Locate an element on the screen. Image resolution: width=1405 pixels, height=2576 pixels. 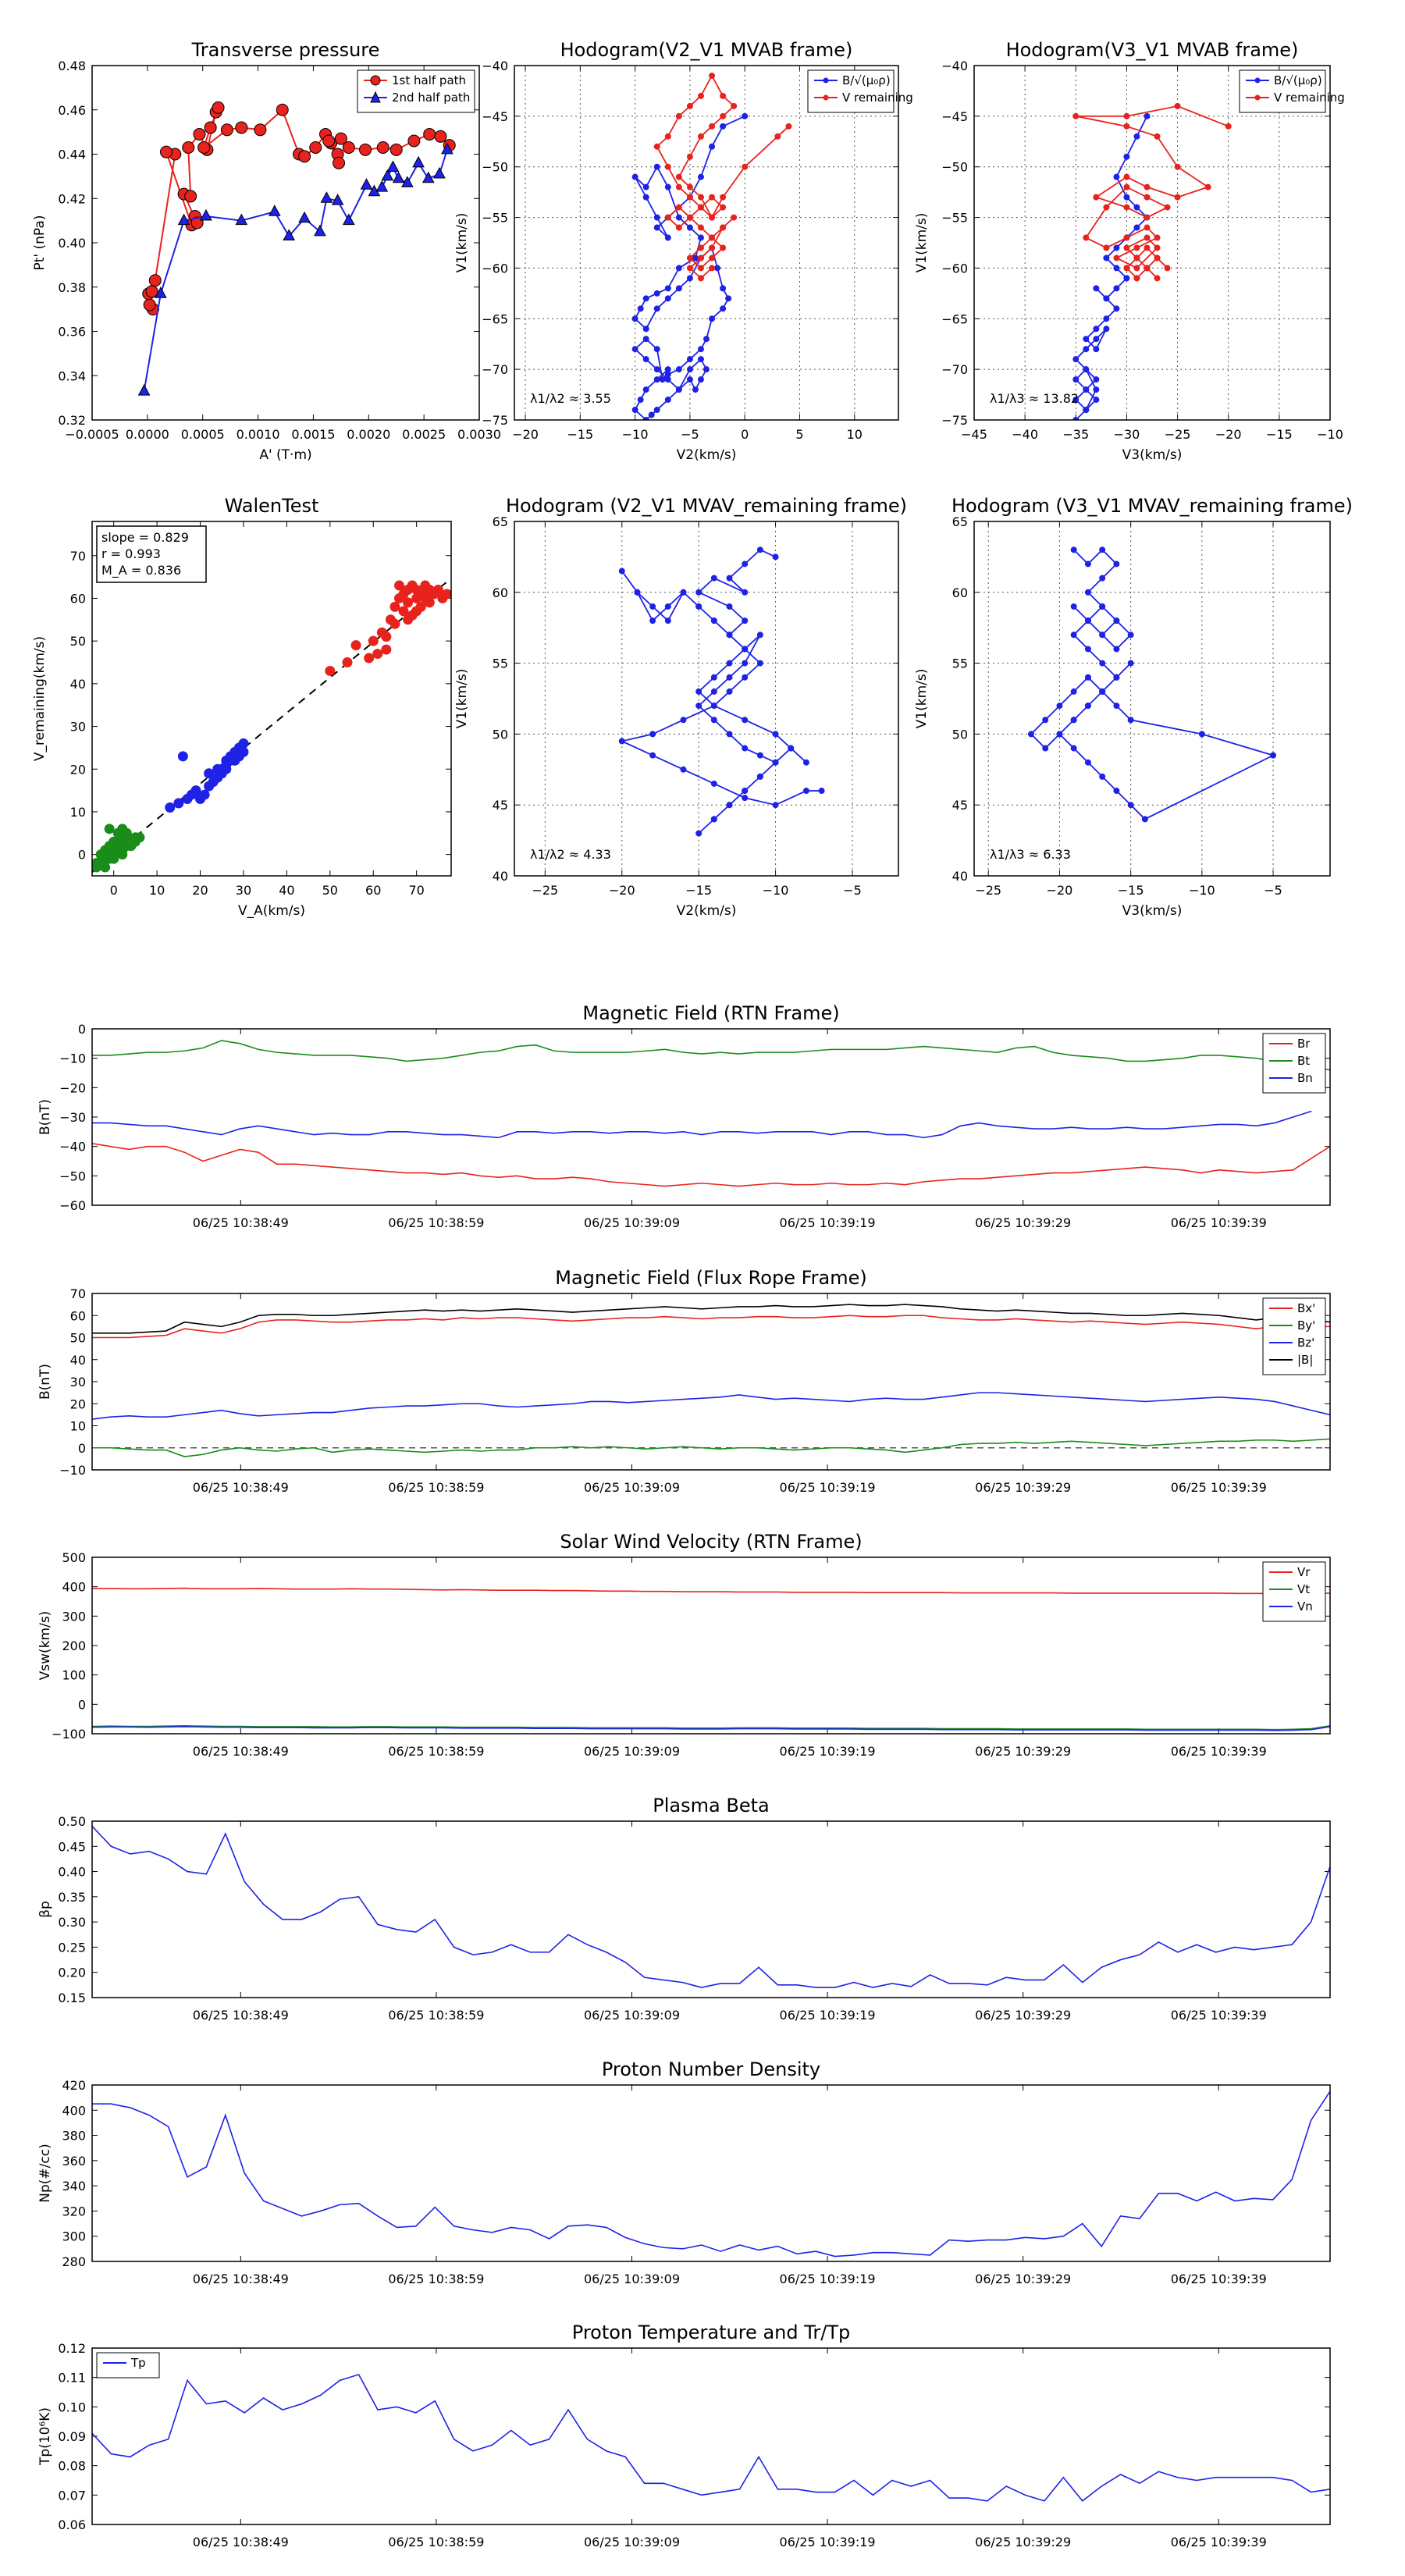
x-tick-label: 0.0025 is located at coordinates (424, 434).